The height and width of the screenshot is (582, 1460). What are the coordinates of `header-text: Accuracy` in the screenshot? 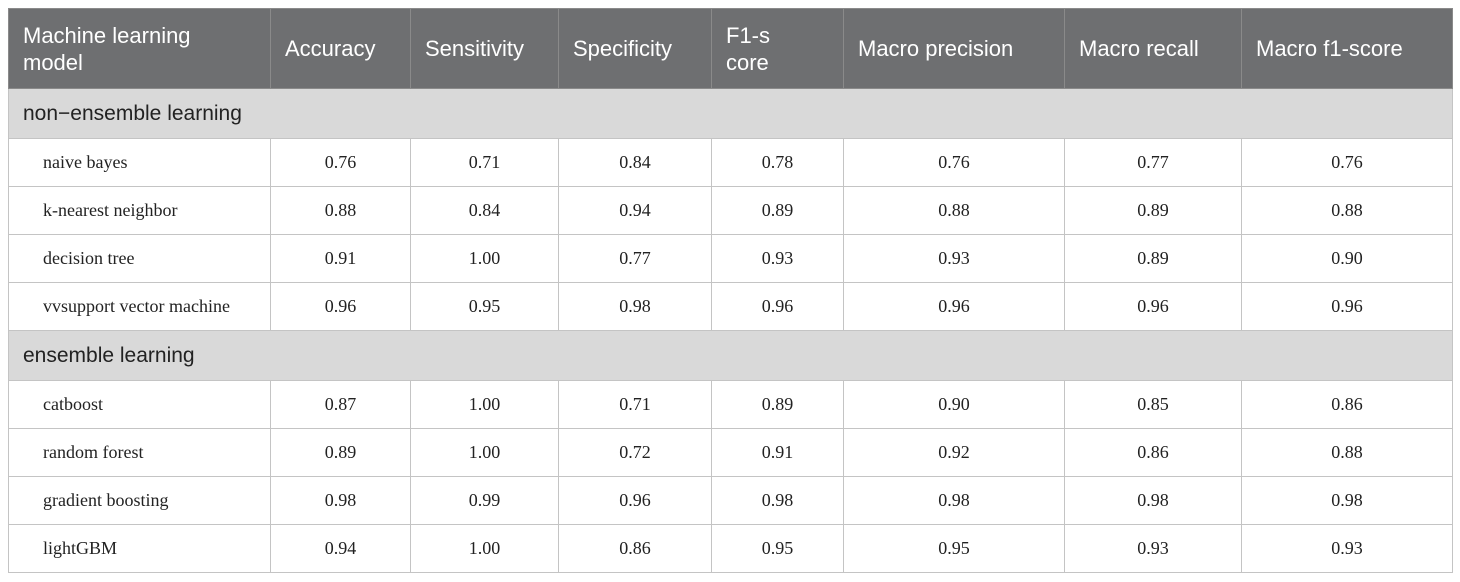 It's located at (330, 48).